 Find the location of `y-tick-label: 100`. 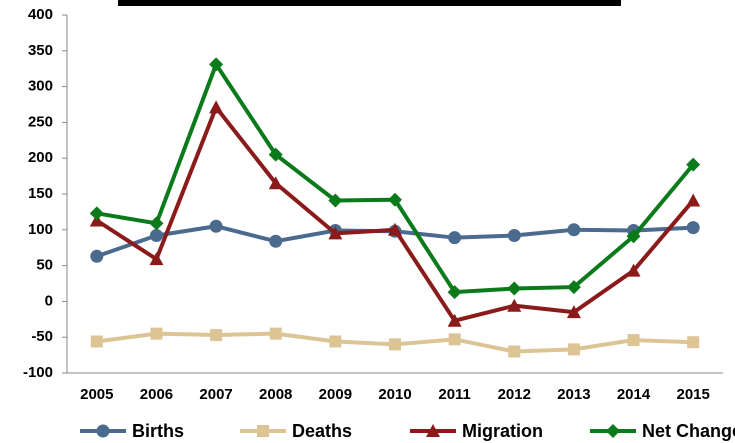

y-tick-label: 100 is located at coordinates (40, 229).